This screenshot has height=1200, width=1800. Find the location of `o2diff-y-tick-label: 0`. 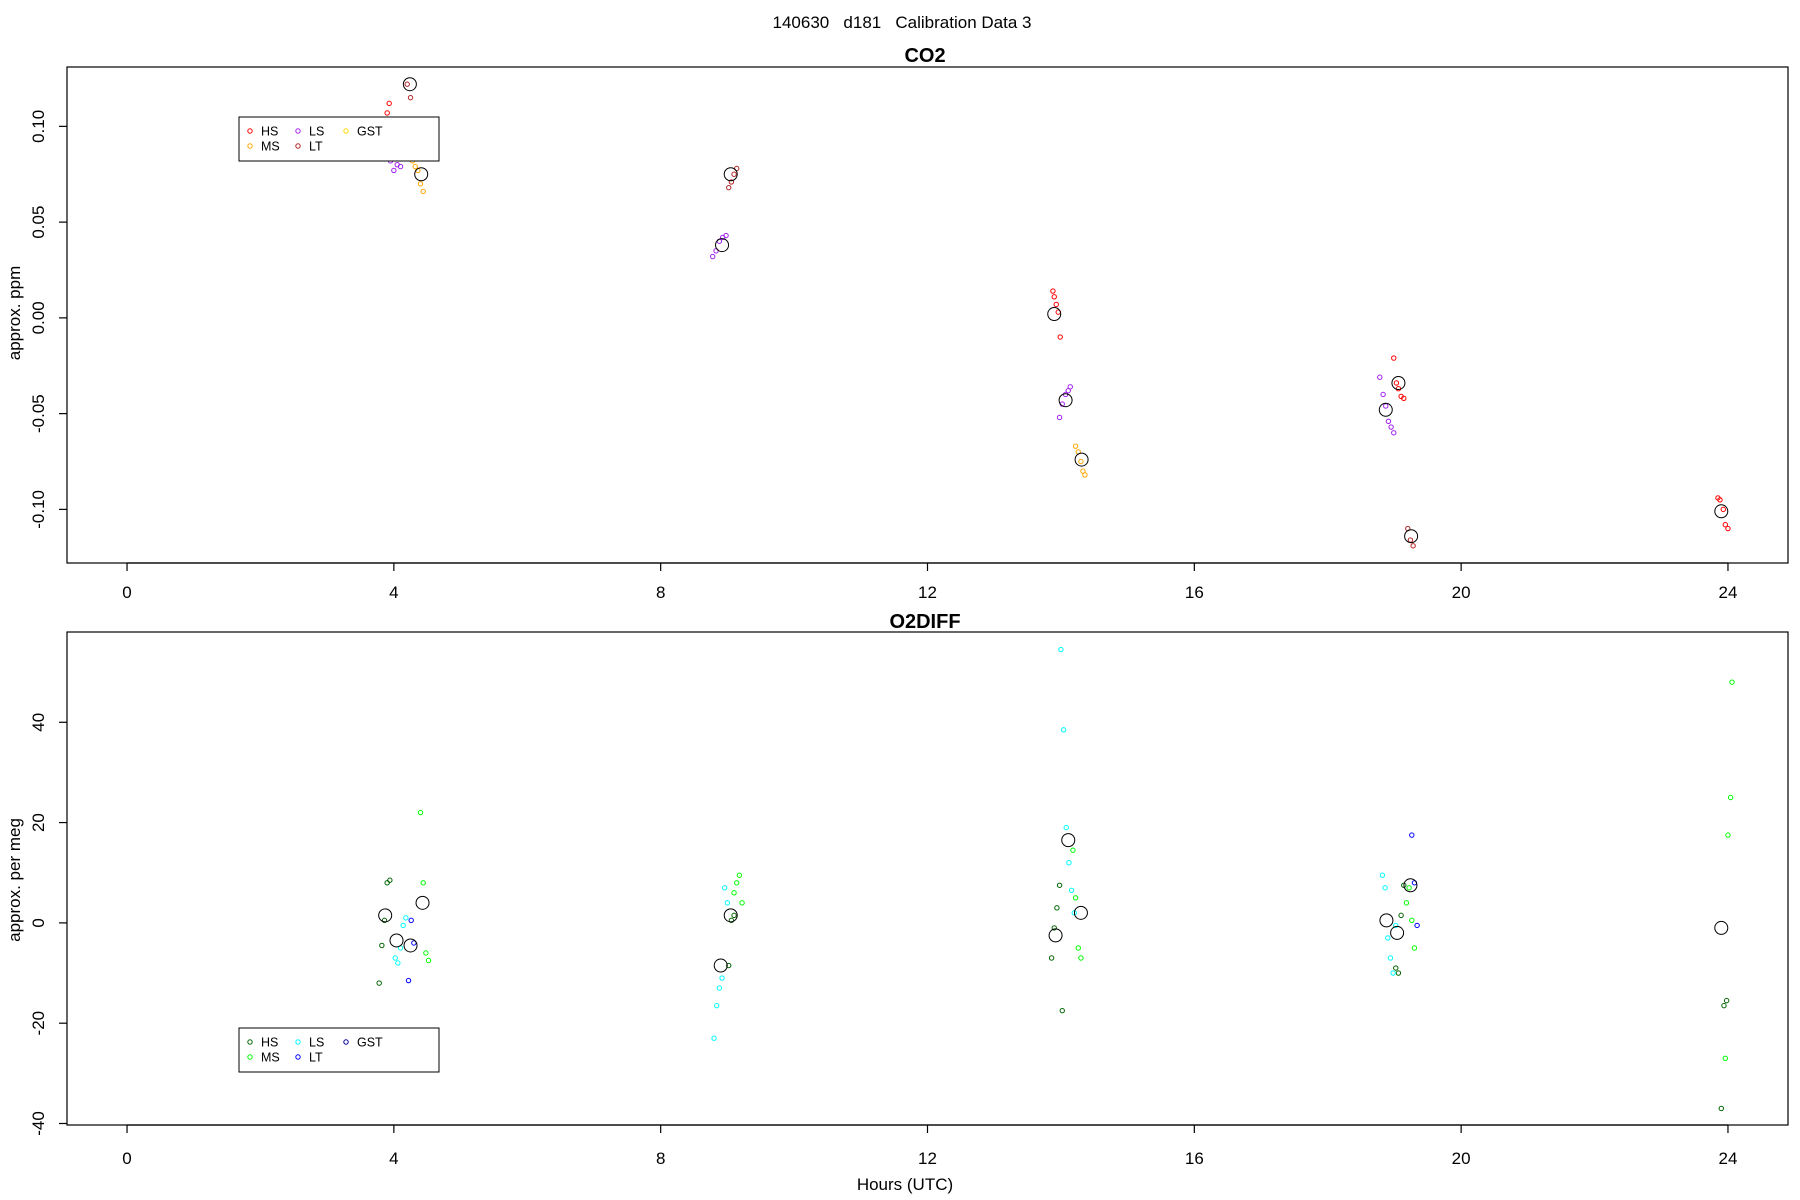

o2diff-y-tick-label: 0 is located at coordinates (38, 922).